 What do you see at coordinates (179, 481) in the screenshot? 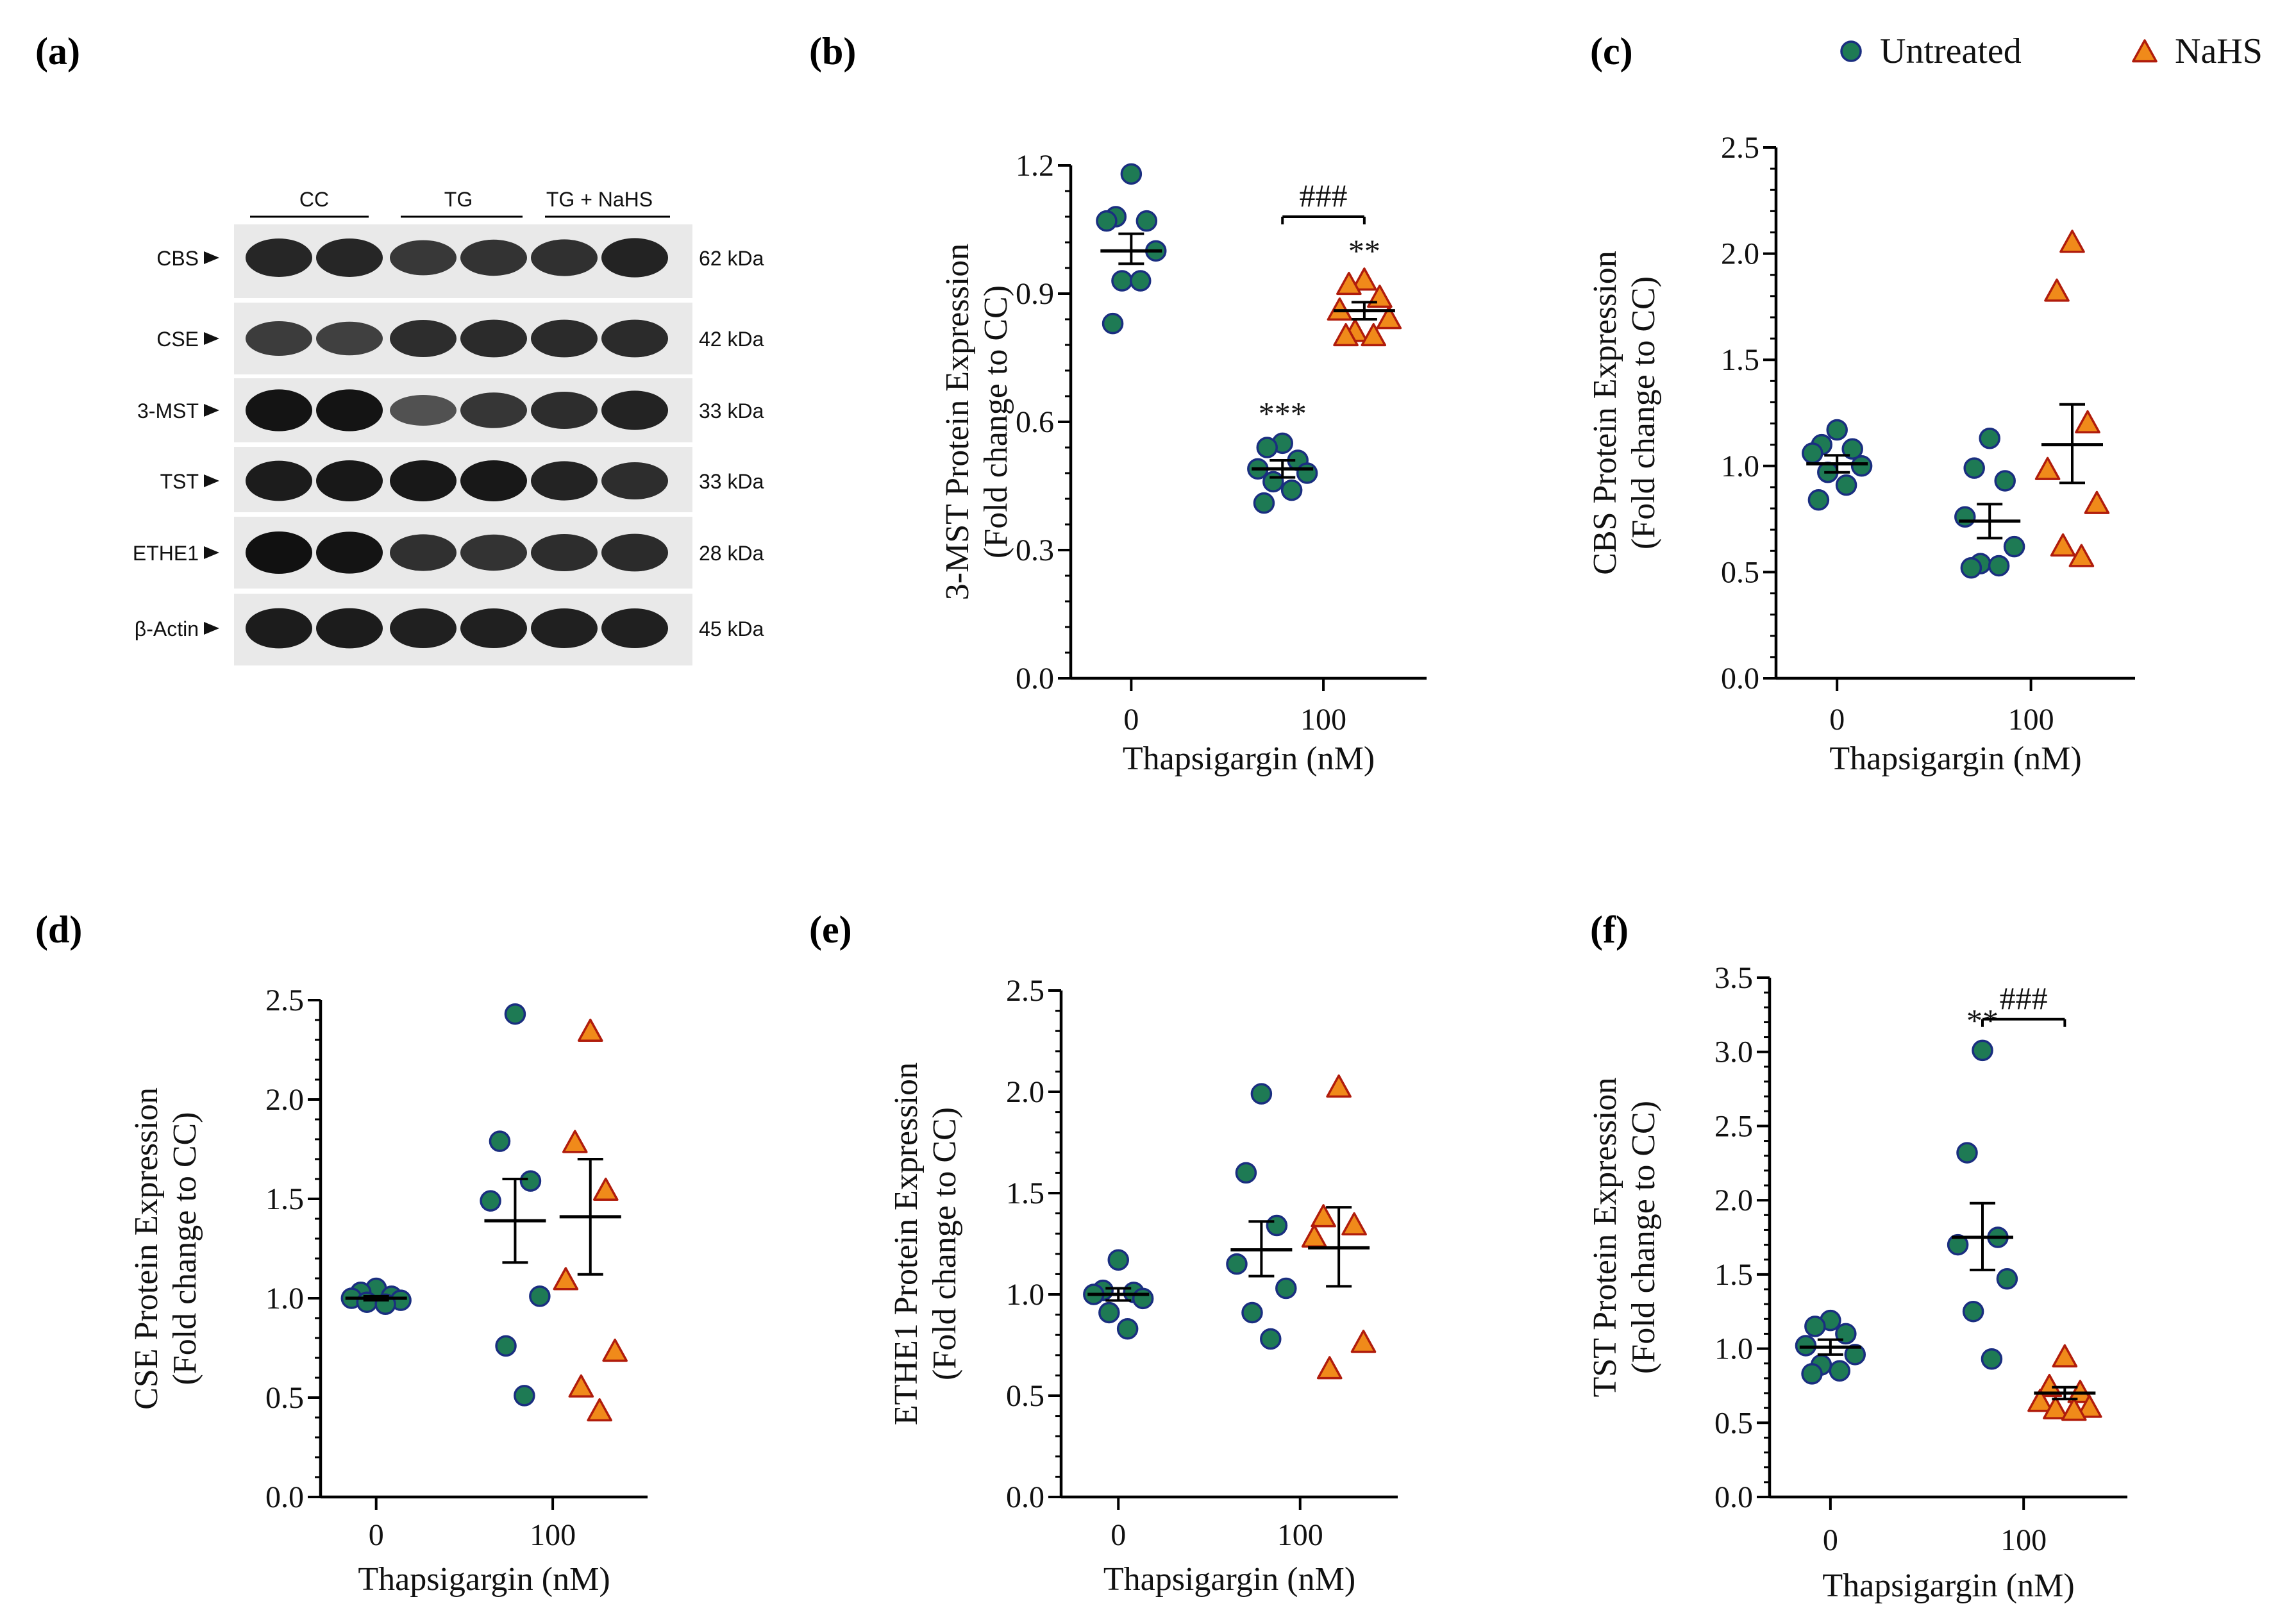
I see `blot-protein-label-3: TST` at bounding box center [179, 481].